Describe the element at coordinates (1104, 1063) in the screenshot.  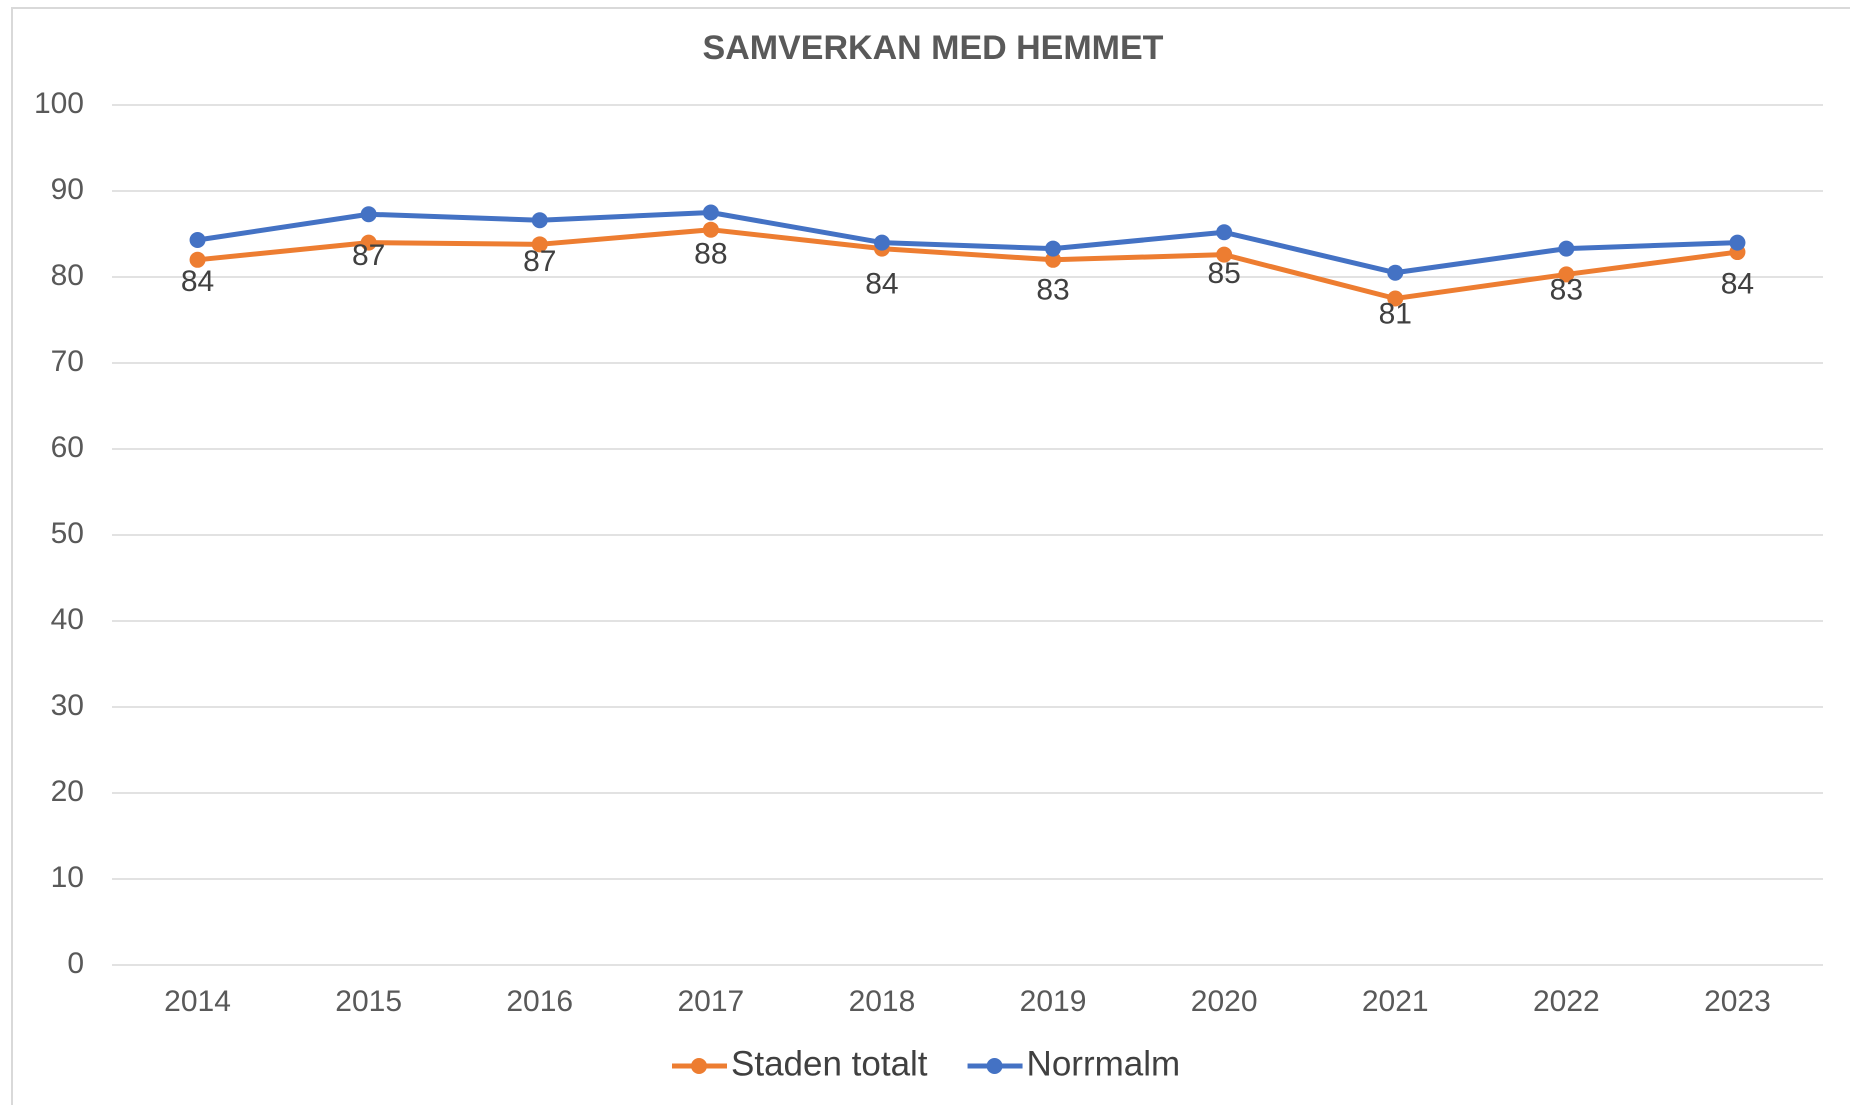
I see `legend-label: Norrmalm` at that location.